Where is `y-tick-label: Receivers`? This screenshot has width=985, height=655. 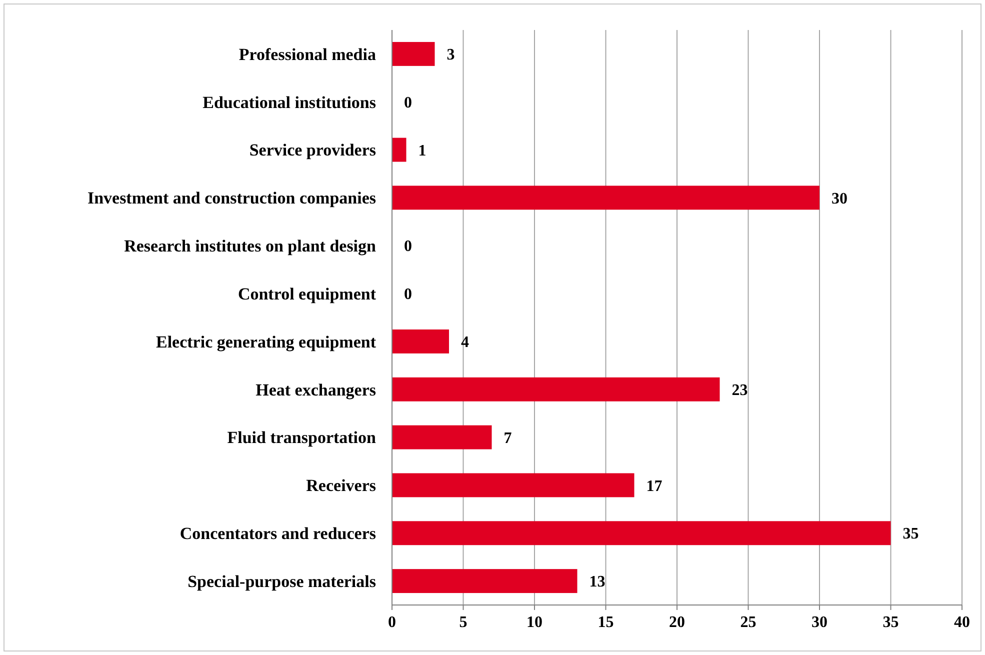
y-tick-label: Receivers is located at coordinates (341, 486).